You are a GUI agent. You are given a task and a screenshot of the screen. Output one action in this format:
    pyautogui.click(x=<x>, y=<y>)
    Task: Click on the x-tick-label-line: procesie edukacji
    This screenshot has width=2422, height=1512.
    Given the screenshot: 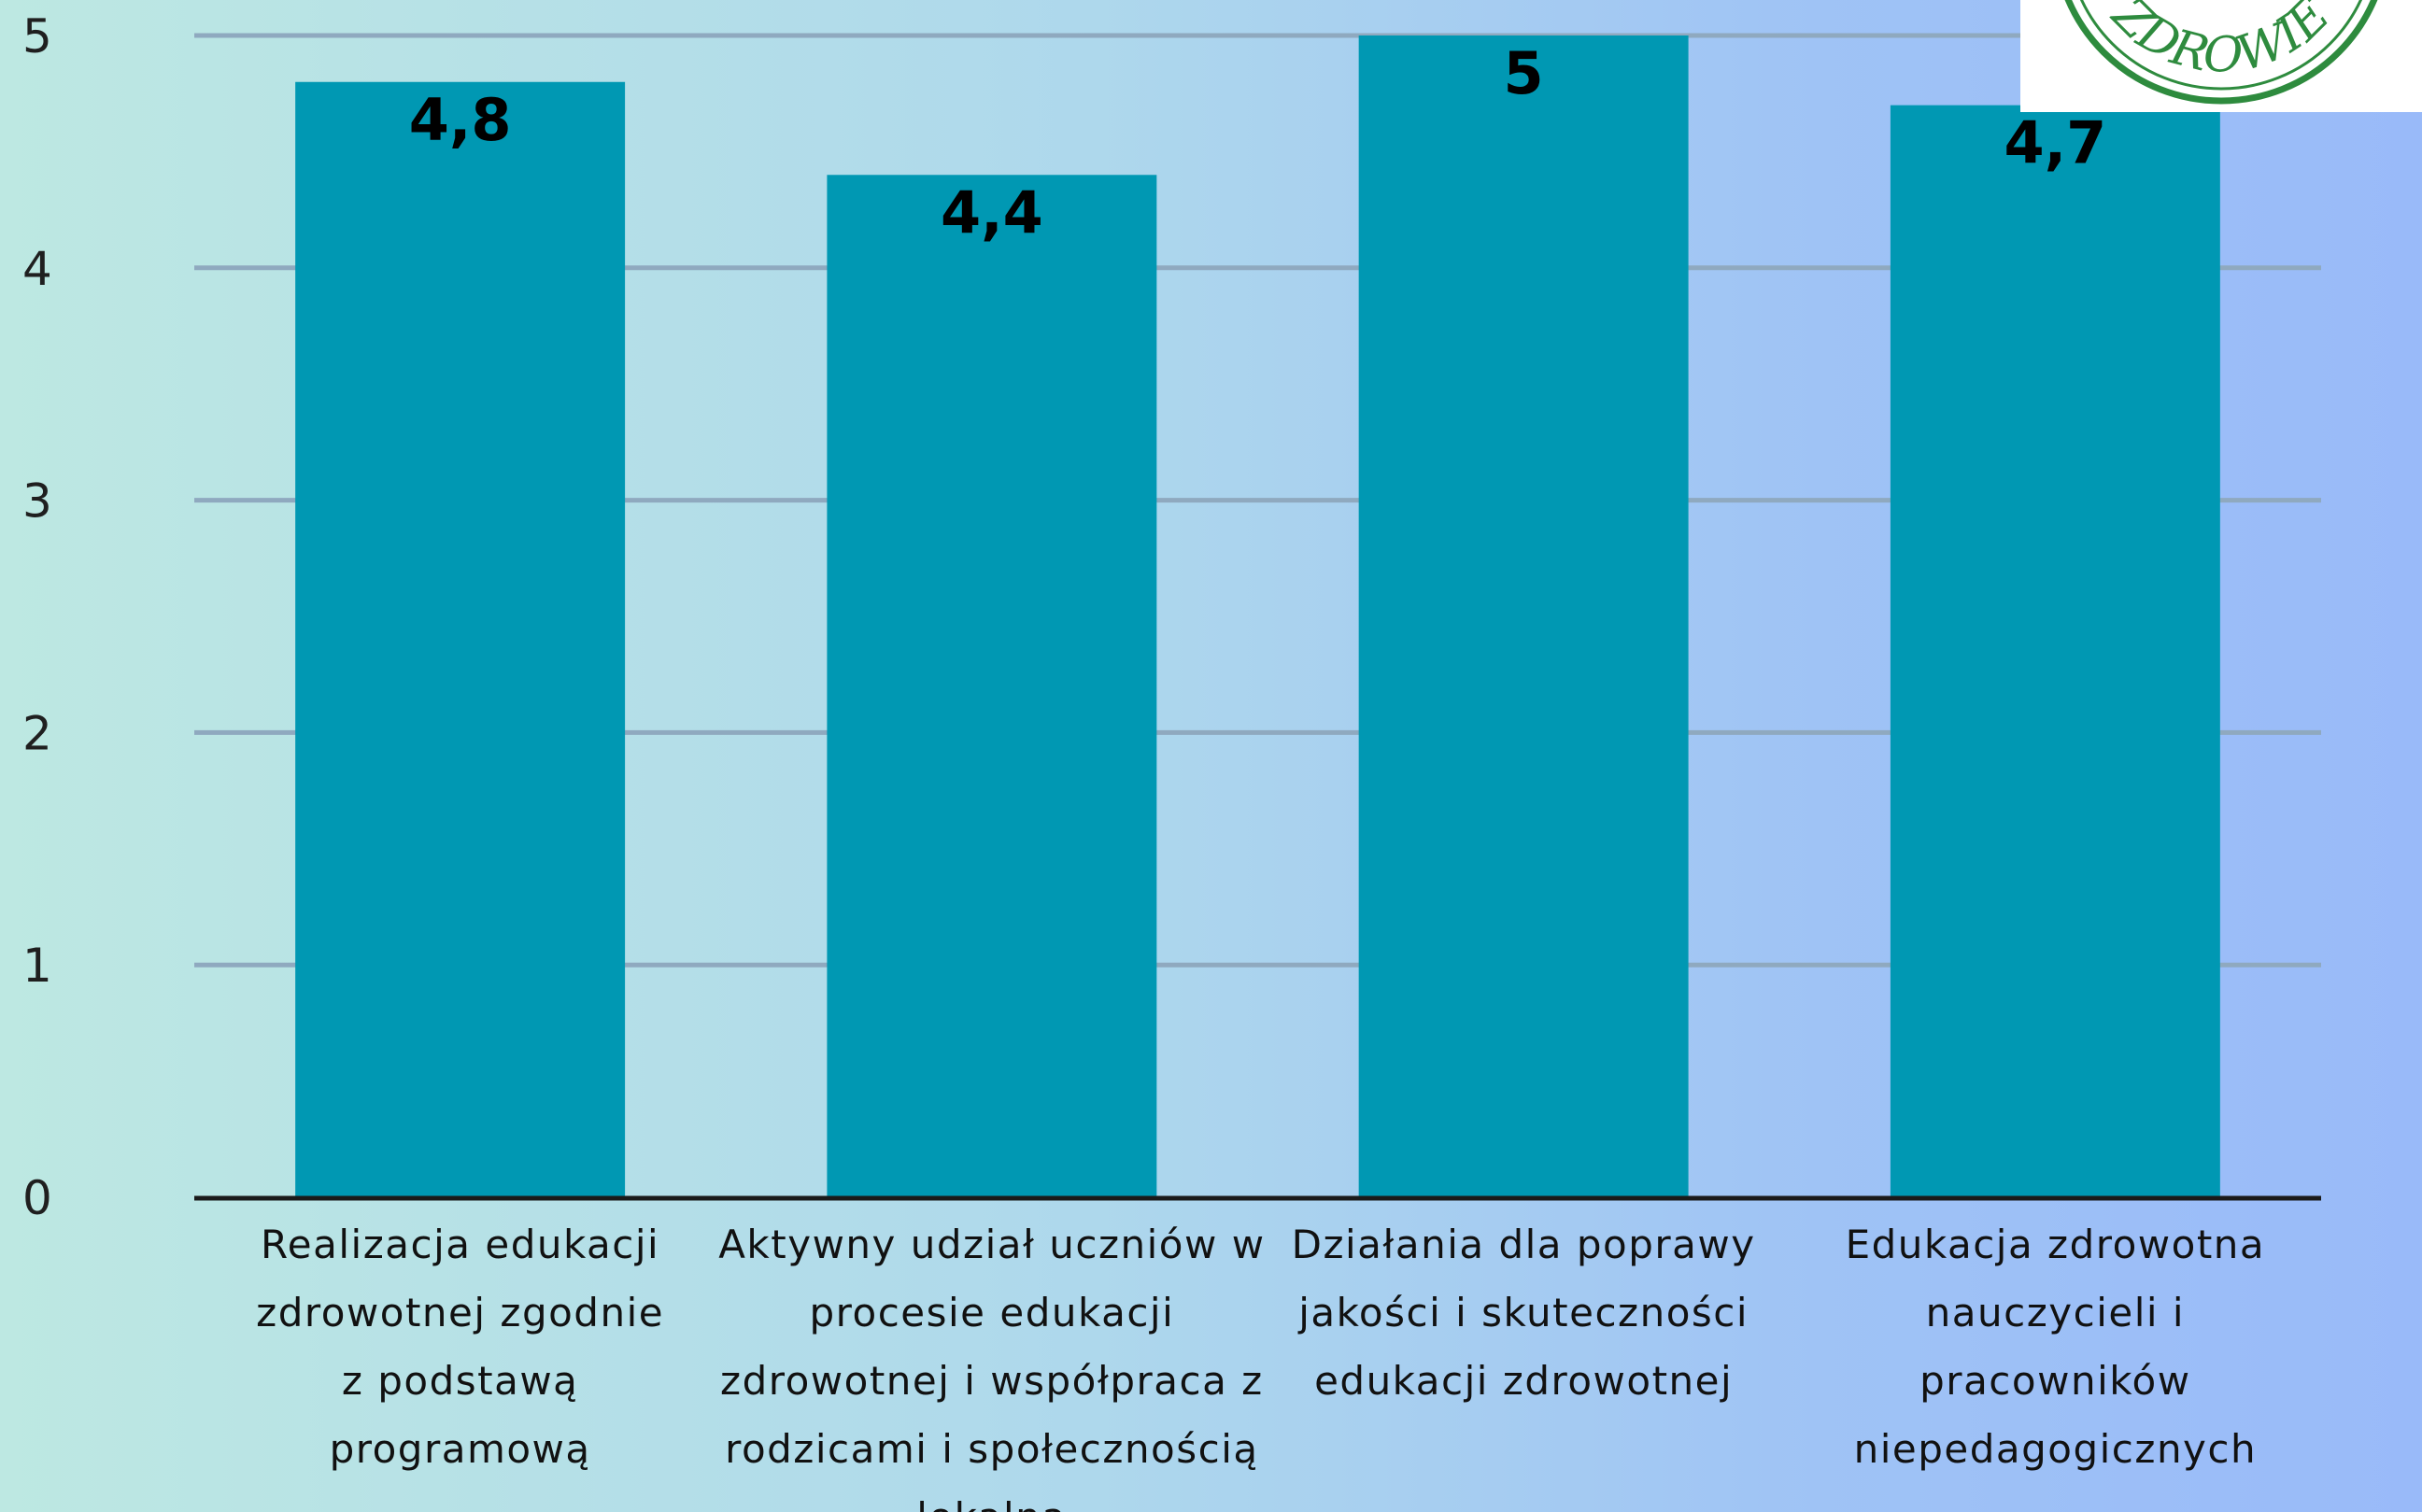 What is the action you would take?
    pyautogui.click(x=992, y=1313)
    